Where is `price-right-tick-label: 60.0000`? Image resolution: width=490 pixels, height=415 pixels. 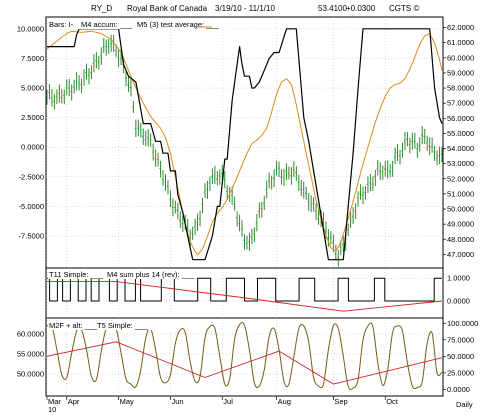 price-right-tick-label: 60.0000 is located at coordinates (460, 57).